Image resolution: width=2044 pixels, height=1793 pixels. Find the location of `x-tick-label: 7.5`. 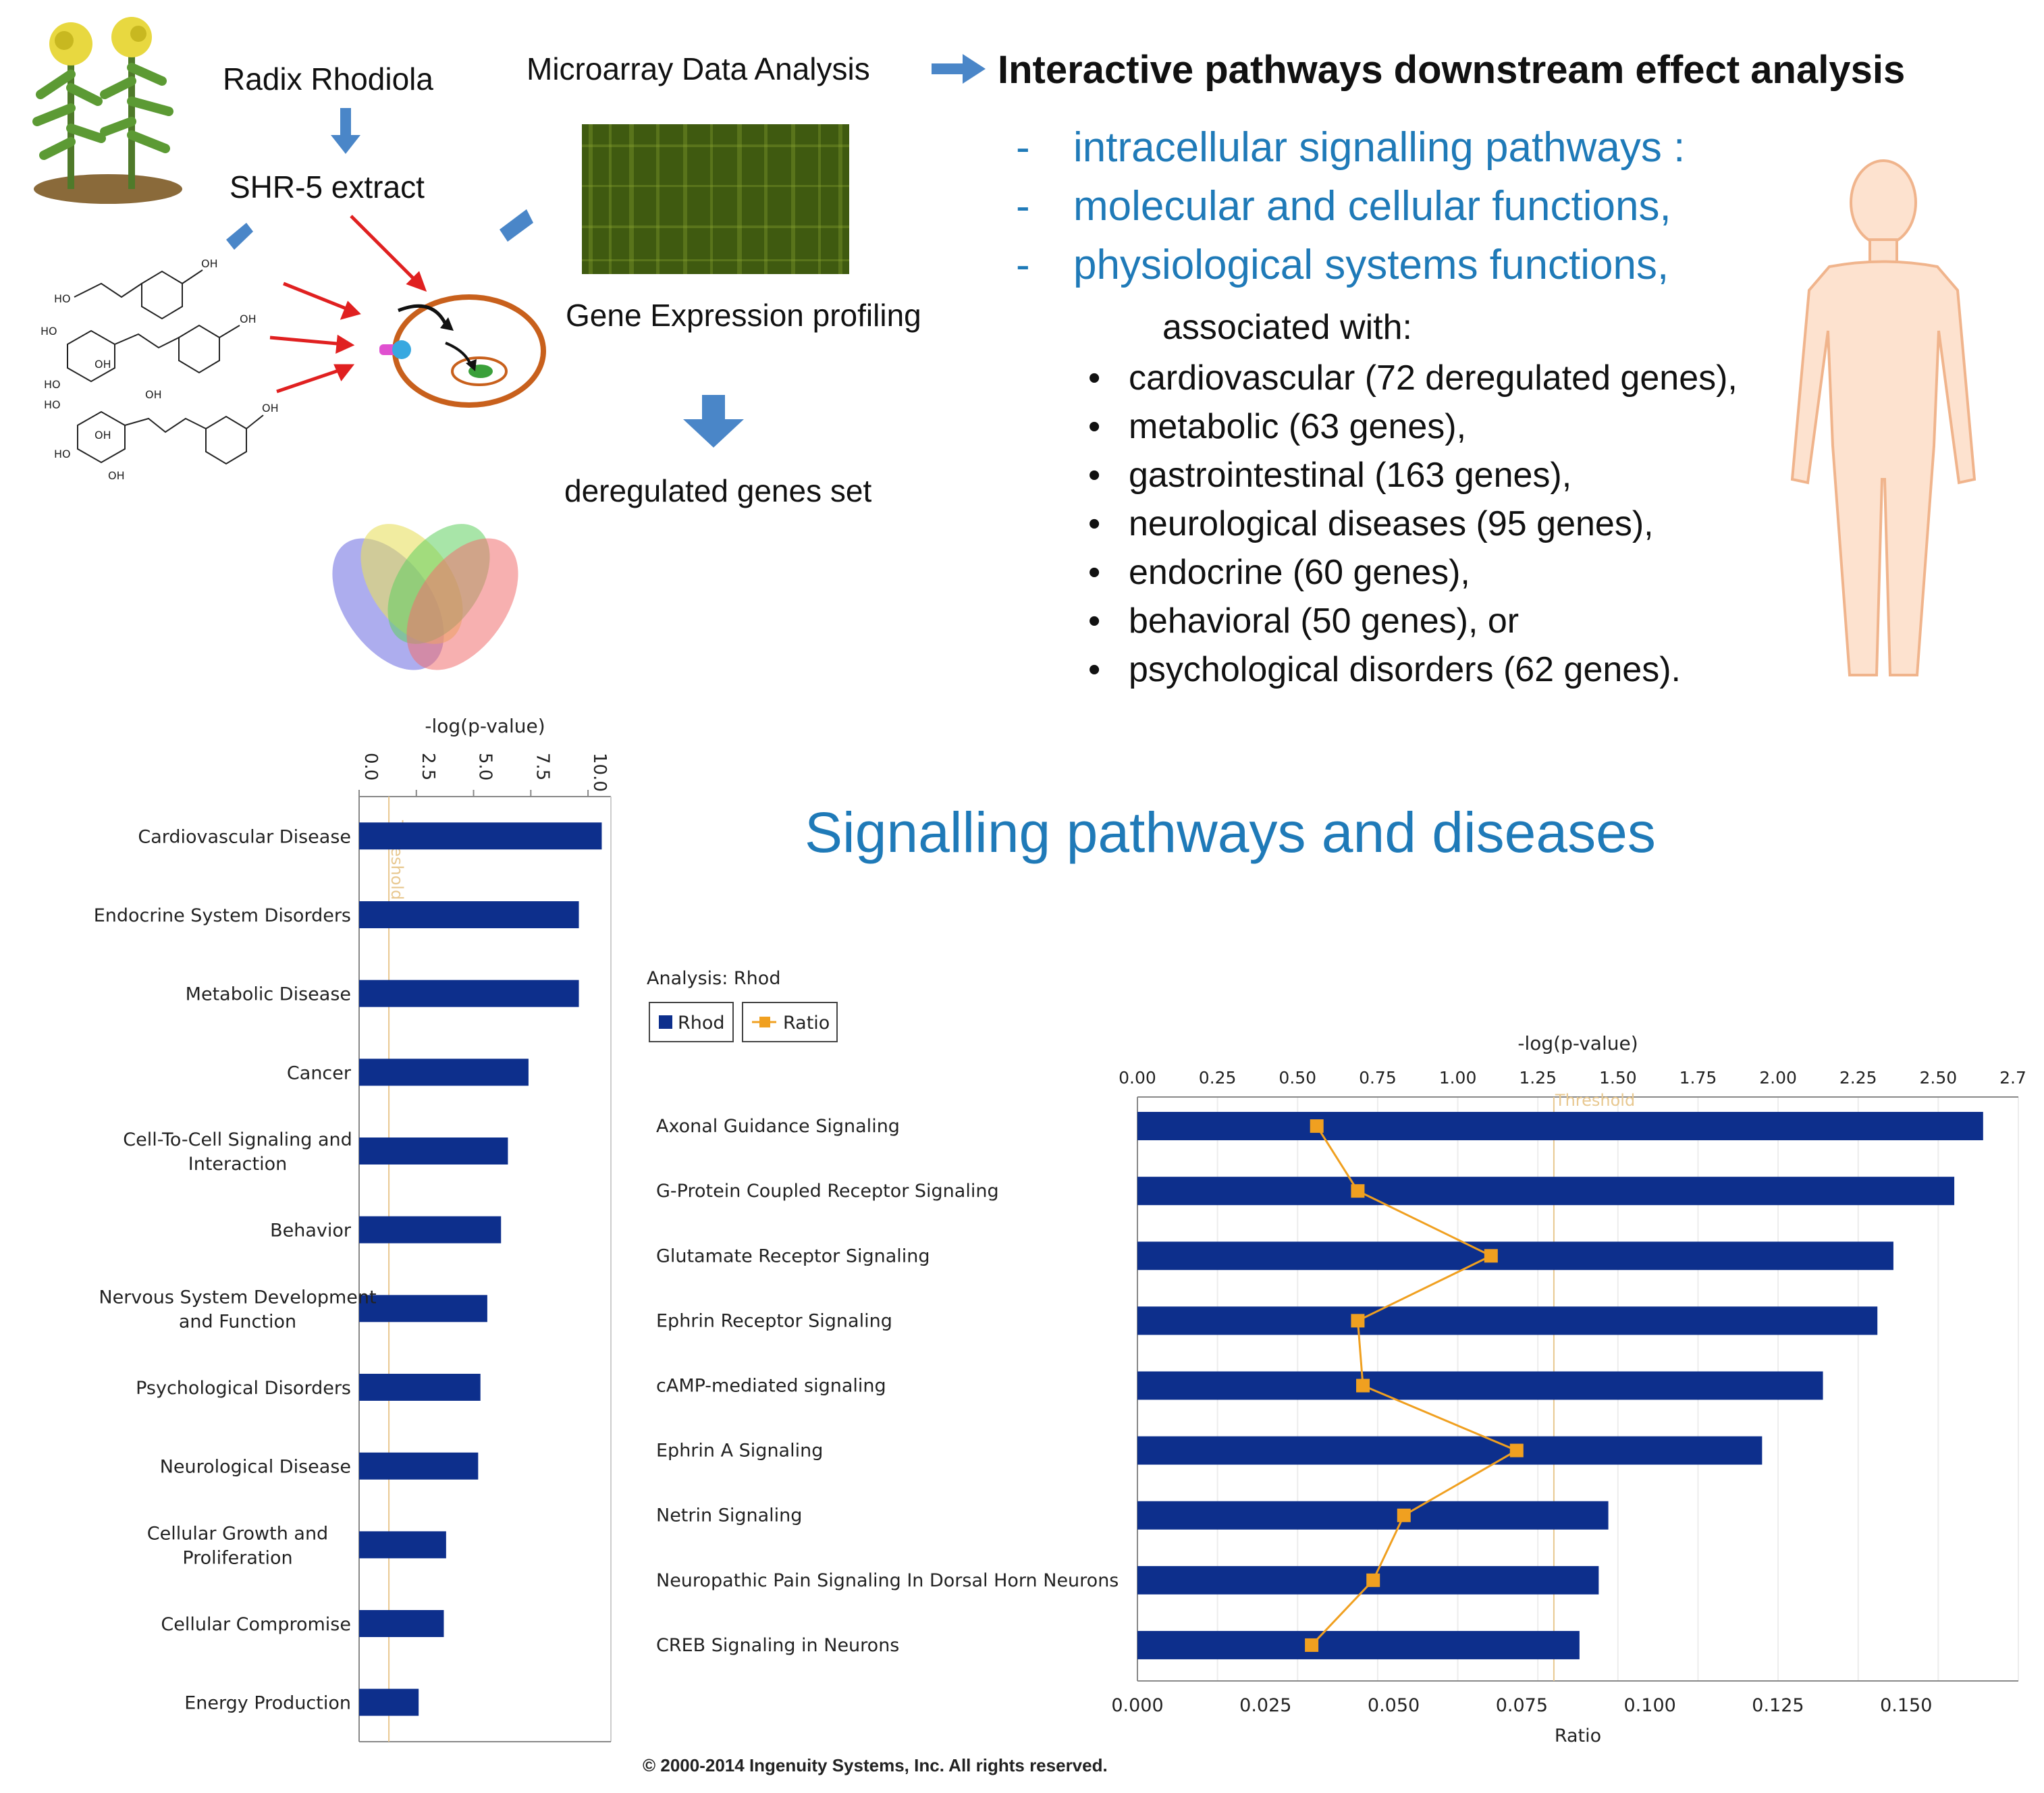

x-tick-label: 7.5 is located at coordinates (542, 766).